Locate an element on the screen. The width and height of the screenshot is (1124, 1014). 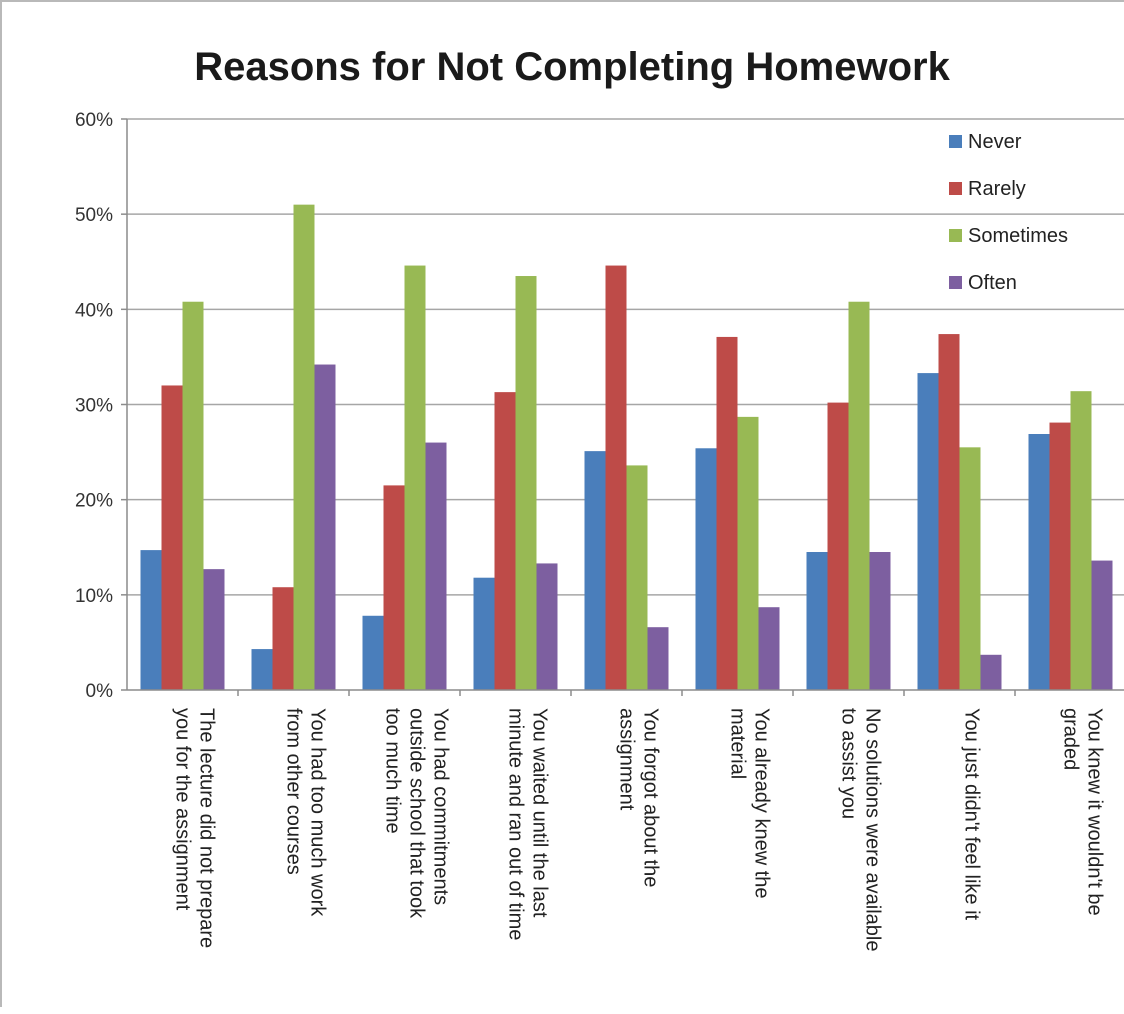
x-category-label: You just didn't feel like it is located at coordinates (972, 814).